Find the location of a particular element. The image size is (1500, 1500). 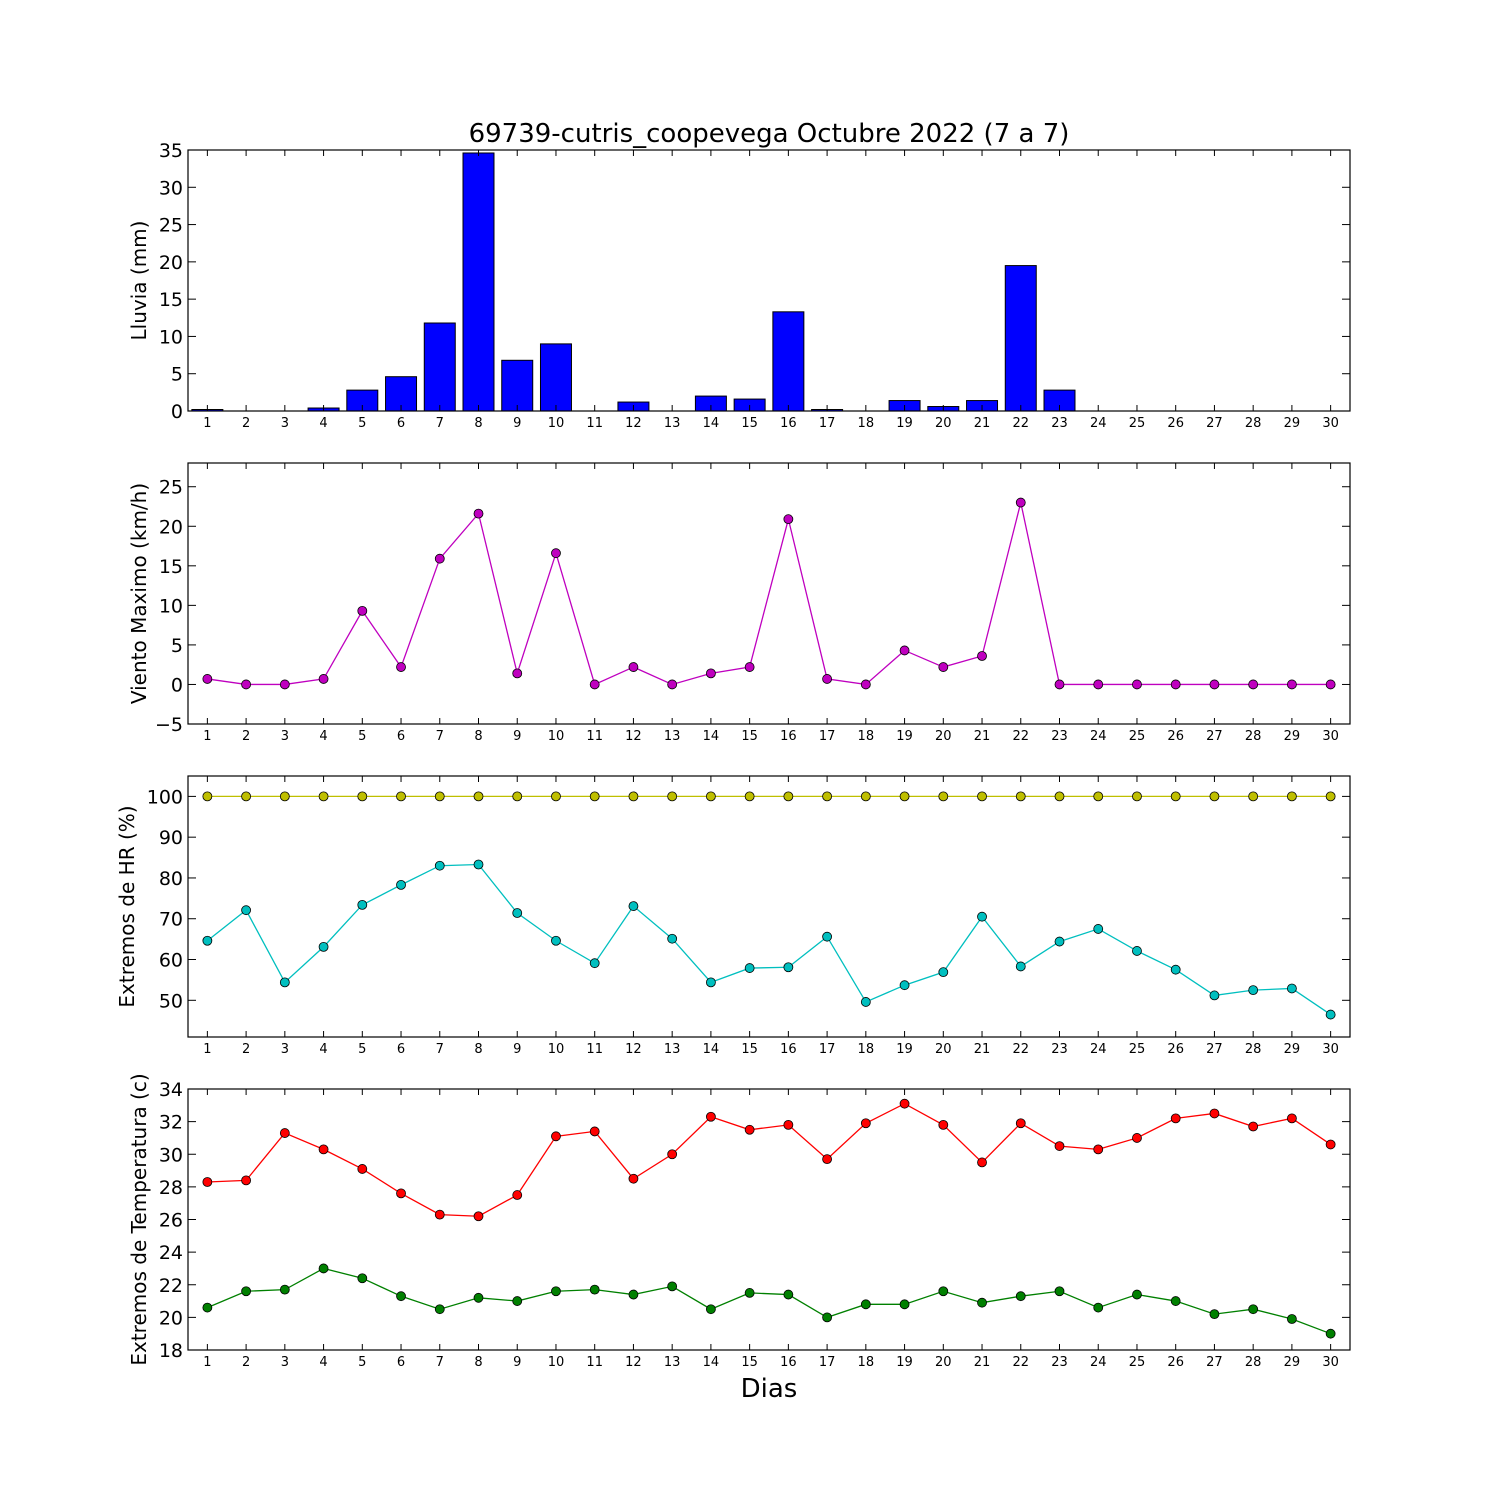

humedad-xtick-label: 18 is located at coordinates (866, 1049).